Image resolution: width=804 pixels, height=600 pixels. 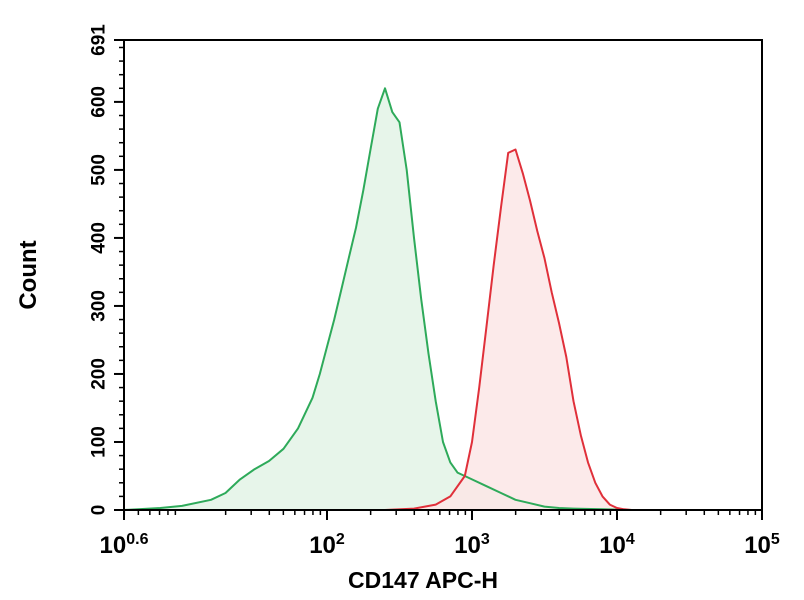 I want to click on x-tick-label: 10³, so click(x=472, y=545).